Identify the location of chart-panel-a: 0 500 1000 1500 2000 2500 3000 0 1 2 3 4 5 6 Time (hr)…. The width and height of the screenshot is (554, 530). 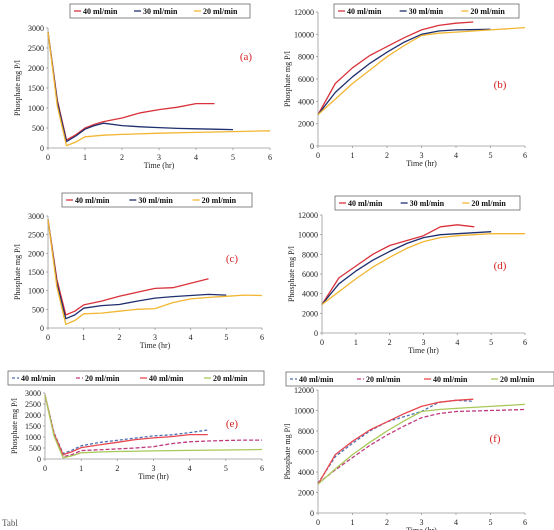
(142, 86).